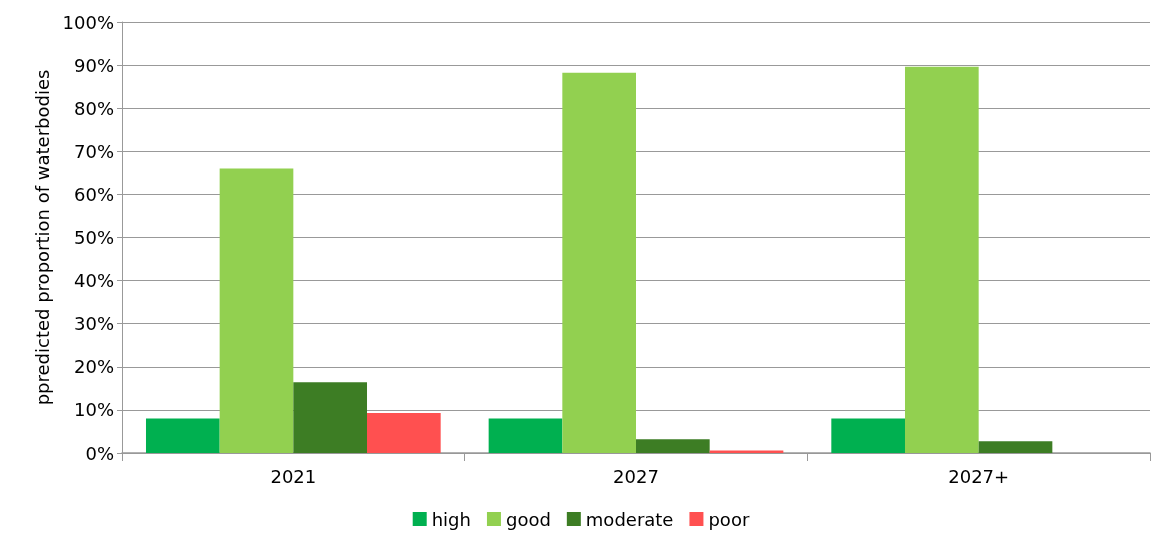  What do you see at coordinates (88, 22) in the screenshot?
I see `y-tick-label: 100%` at bounding box center [88, 22].